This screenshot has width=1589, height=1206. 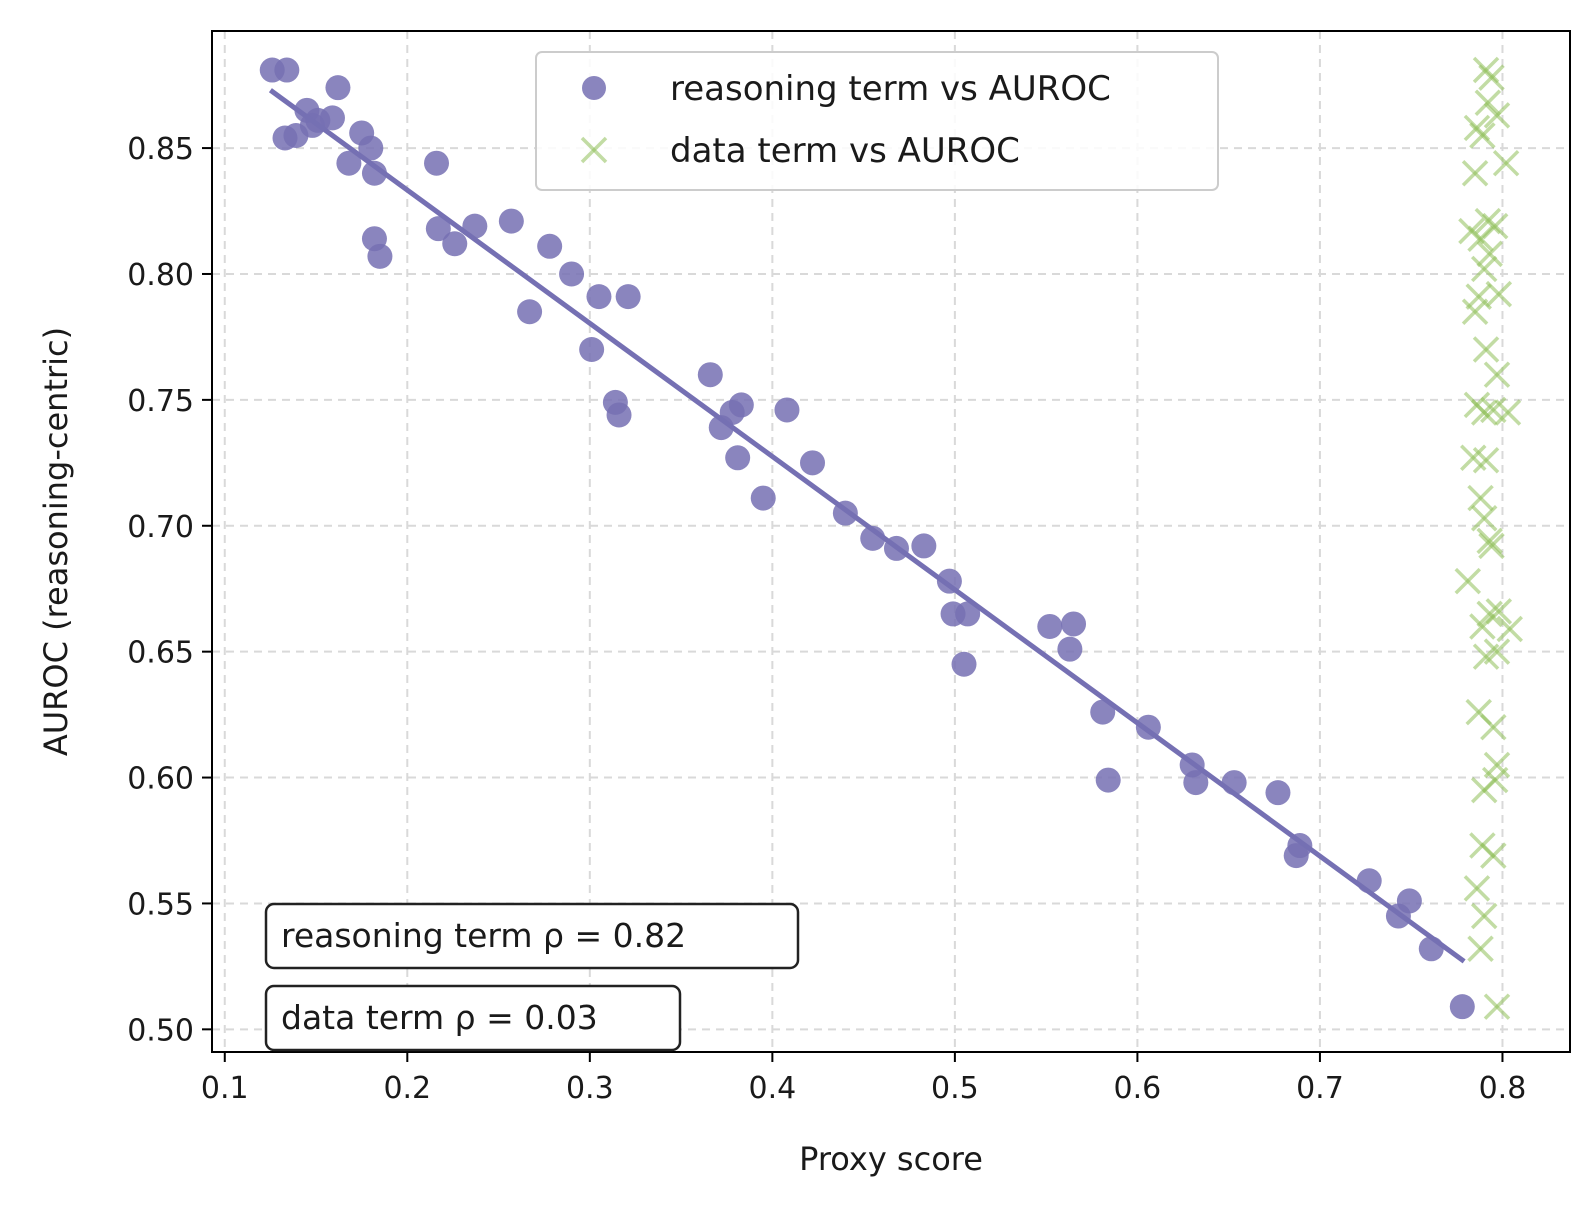 What do you see at coordinates (160, 904) in the screenshot?
I see `y-tick-label: 0.55` at bounding box center [160, 904].